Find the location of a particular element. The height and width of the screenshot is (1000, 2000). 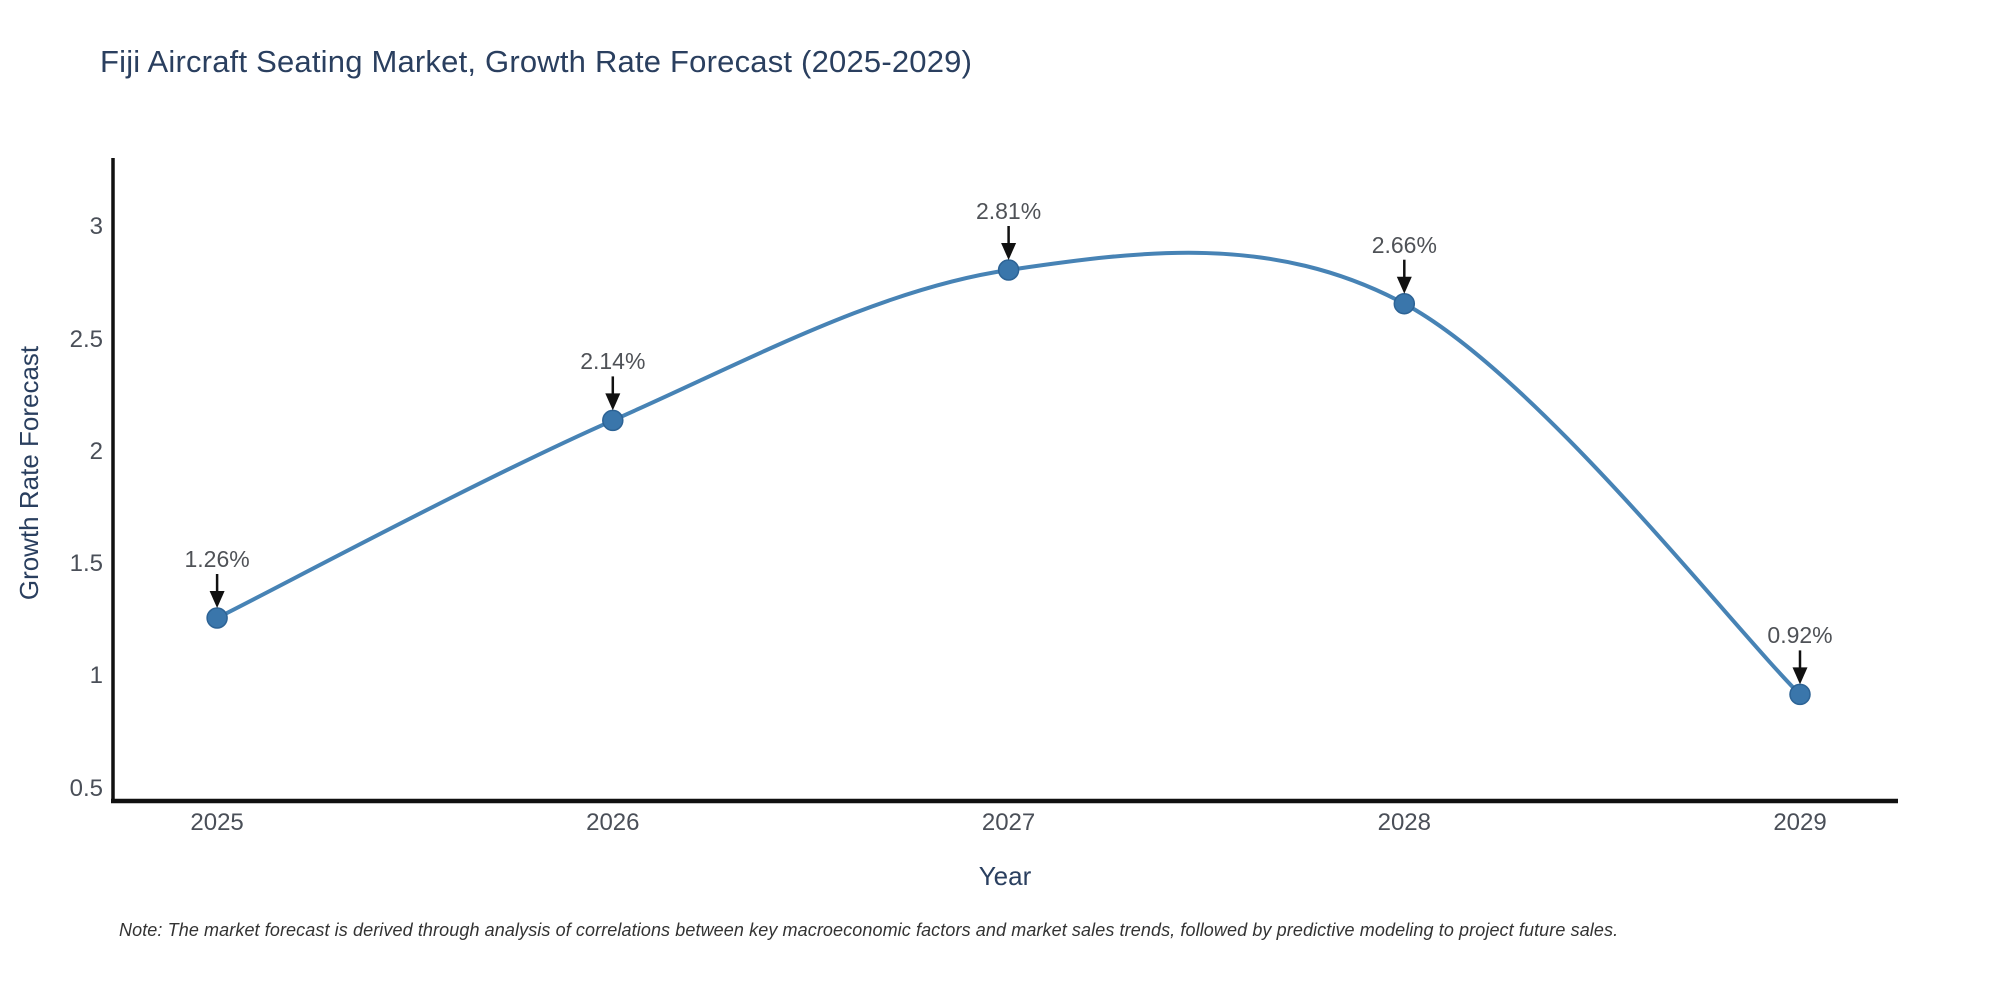

x-tick-label: 2027 is located at coordinates (1008, 822).